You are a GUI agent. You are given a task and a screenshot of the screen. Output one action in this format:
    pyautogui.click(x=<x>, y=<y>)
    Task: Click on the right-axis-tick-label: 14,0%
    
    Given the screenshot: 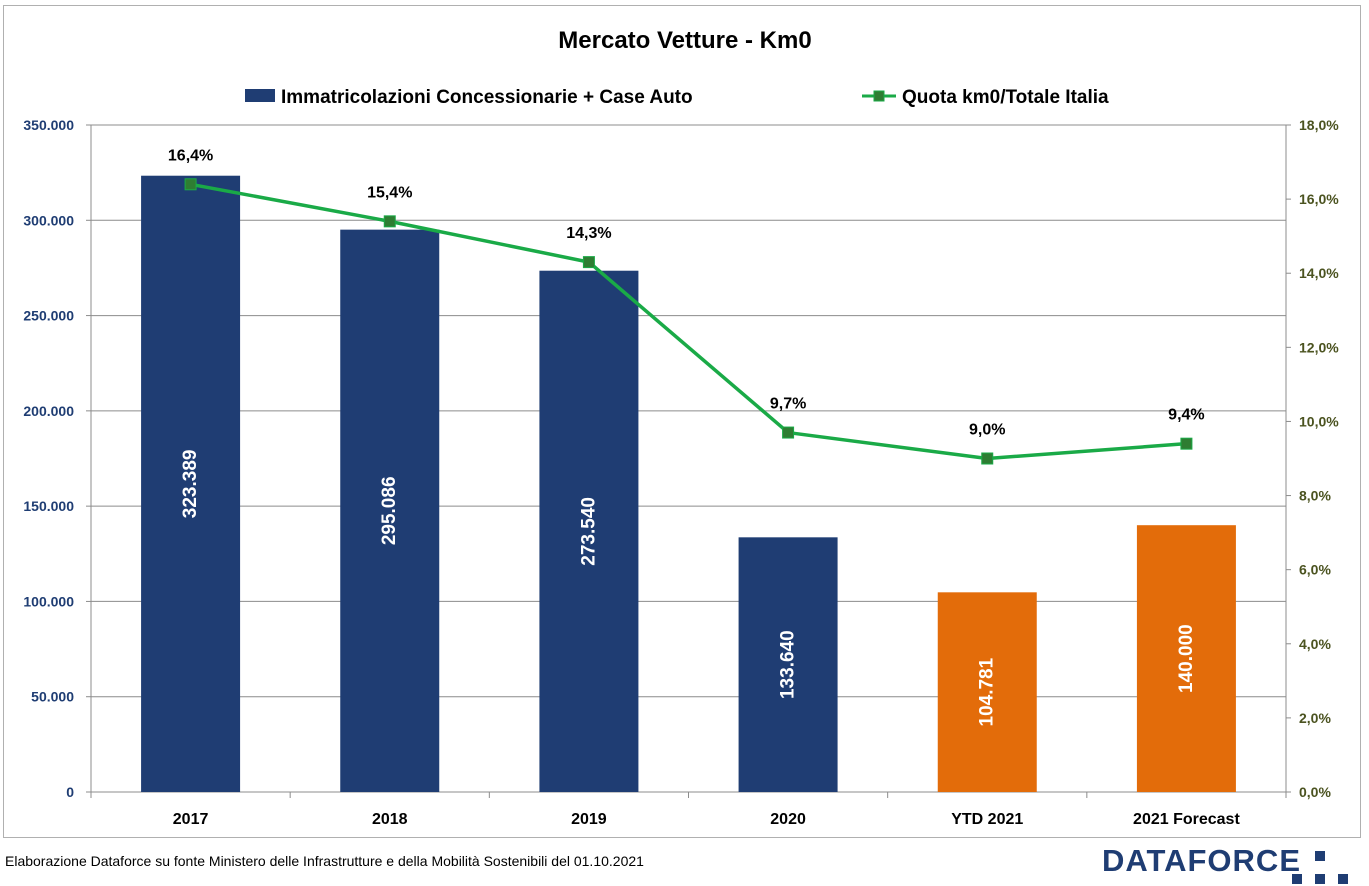 What is the action you would take?
    pyautogui.click(x=1319, y=273)
    